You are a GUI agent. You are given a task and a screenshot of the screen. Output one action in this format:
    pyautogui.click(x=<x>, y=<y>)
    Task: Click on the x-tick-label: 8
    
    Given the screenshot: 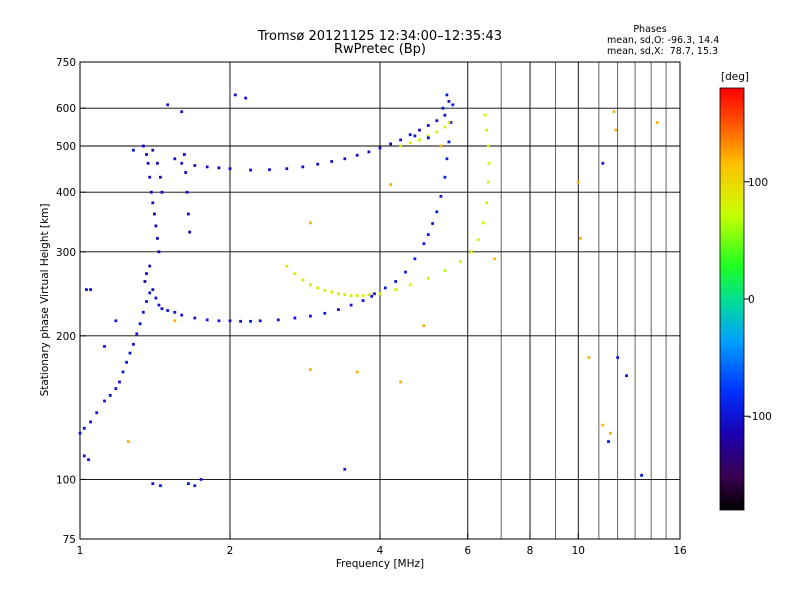 What is the action you would take?
    pyautogui.click(x=530, y=551)
    